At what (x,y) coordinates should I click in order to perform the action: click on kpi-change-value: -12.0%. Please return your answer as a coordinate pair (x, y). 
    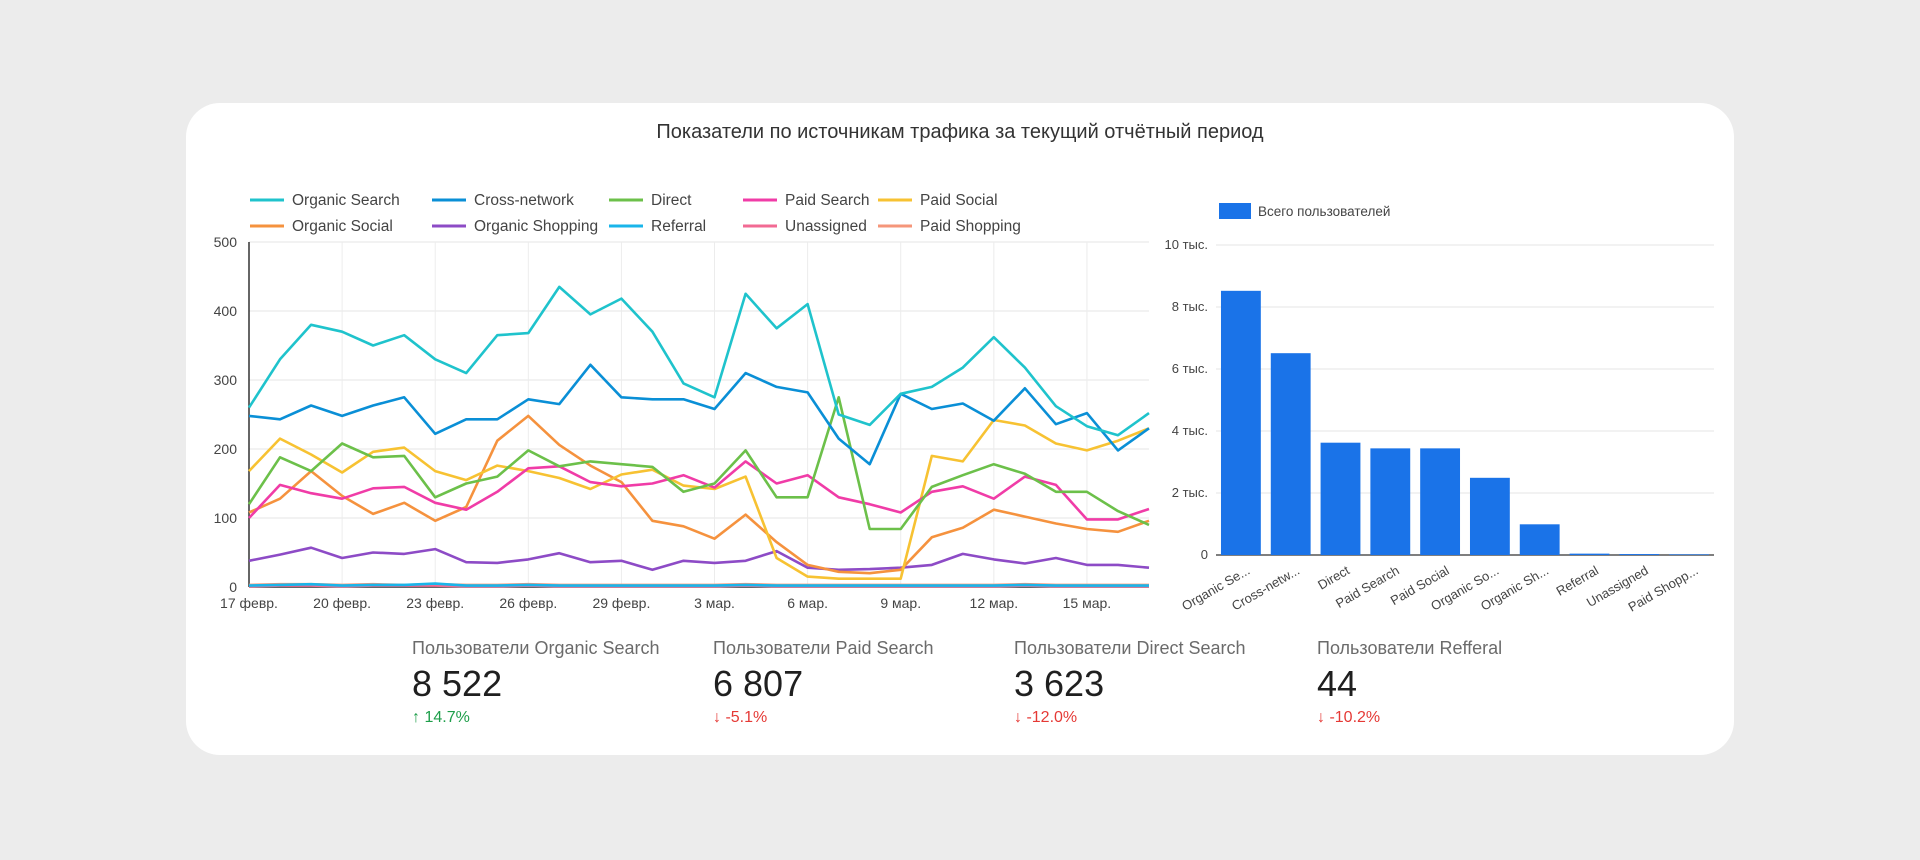
    Looking at the image, I should click on (1052, 717).